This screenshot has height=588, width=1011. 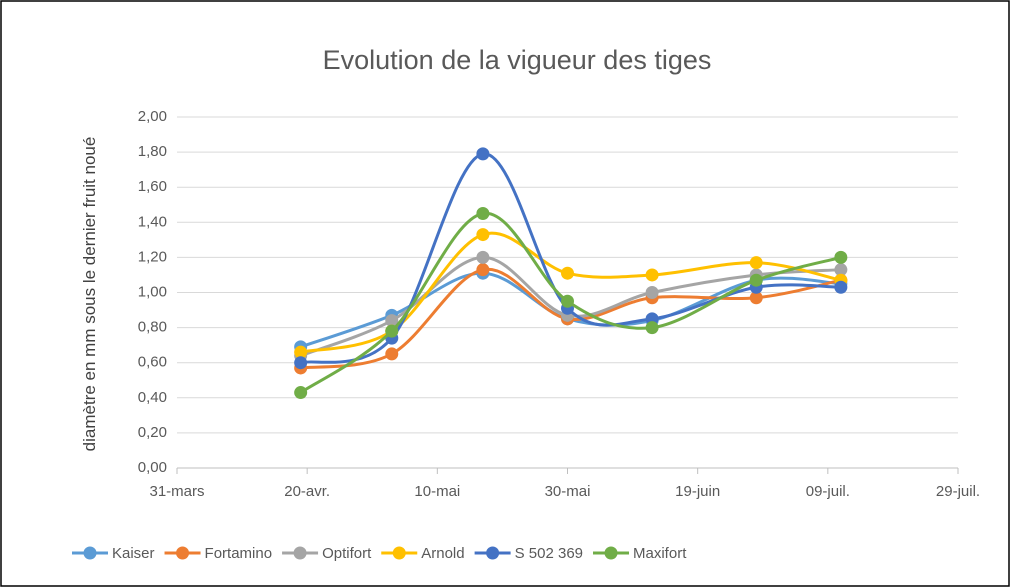 What do you see at coordinates (152, 291) in the screenshot?
I see `y-tick-label: 1,00` at bounding box center [152, 291].